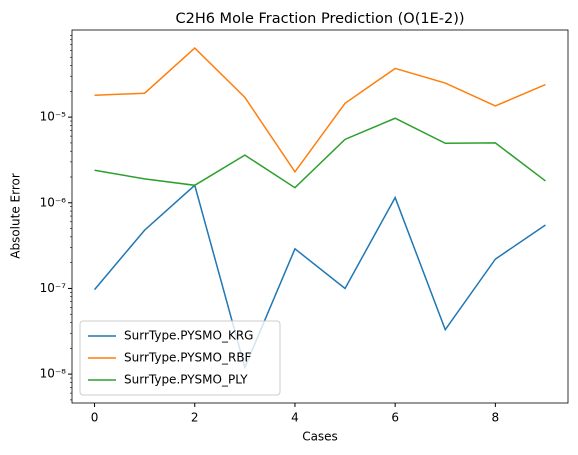 This screenshot has height=455, width=578. Describe the element at coordinates (186, 380) in the screenshot. I see `legend-label: SurrType.PYSMO_PLY` at that location.